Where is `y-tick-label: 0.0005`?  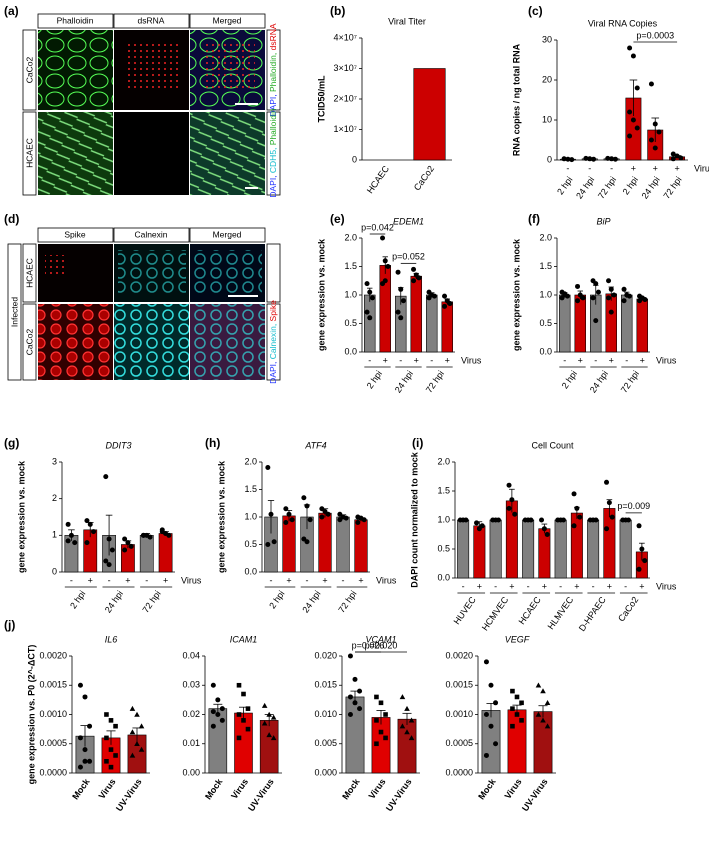
y-tick-label: 0.0005 is located at coordinates (459, 743).